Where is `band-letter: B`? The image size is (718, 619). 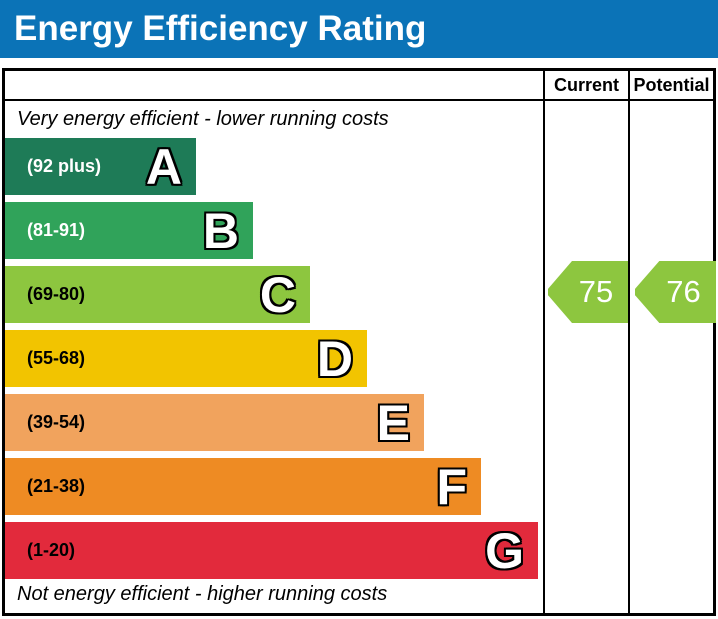
band-letter: B is located at coordinates (220, 230).